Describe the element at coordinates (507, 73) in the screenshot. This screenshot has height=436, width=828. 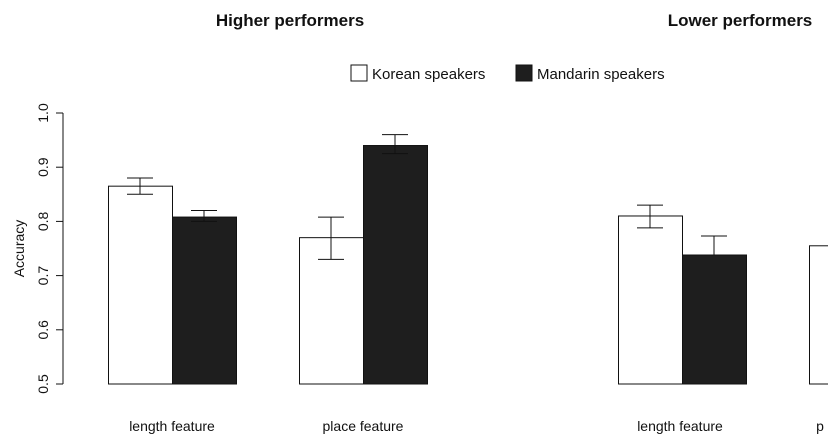
I see `legend: Korean speakers Mandarin speakers` at that location.